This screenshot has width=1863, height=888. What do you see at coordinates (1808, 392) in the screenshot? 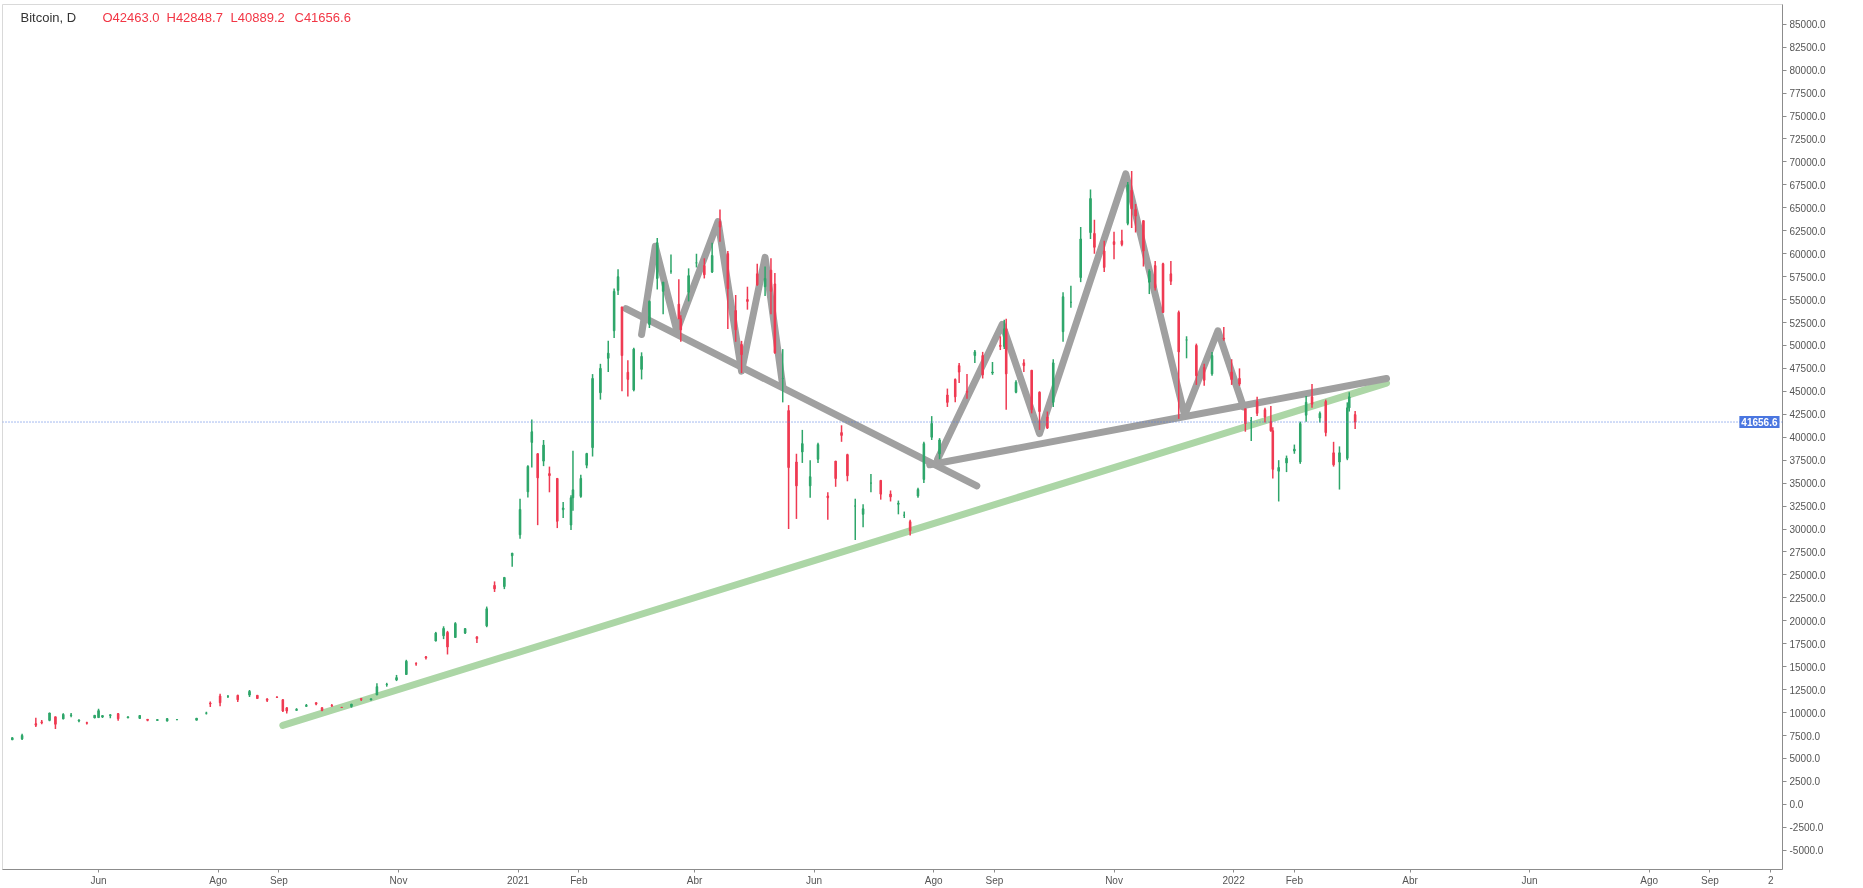
I see `y-tick-label: 45000.0` at bounding box center [1808, 392].